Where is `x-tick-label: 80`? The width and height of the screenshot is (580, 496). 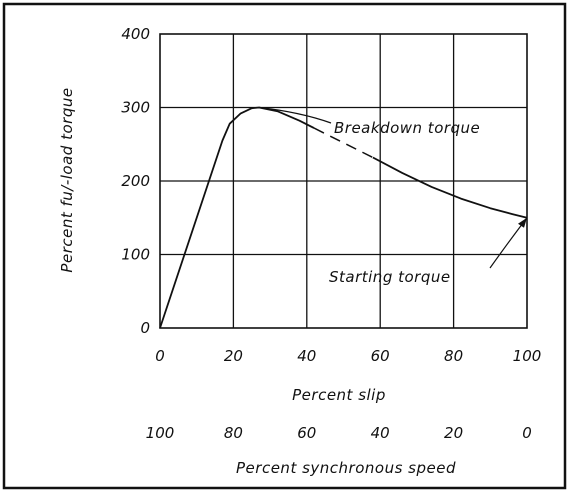 x-tick-label: 80 is located at coordinates (453, 356).